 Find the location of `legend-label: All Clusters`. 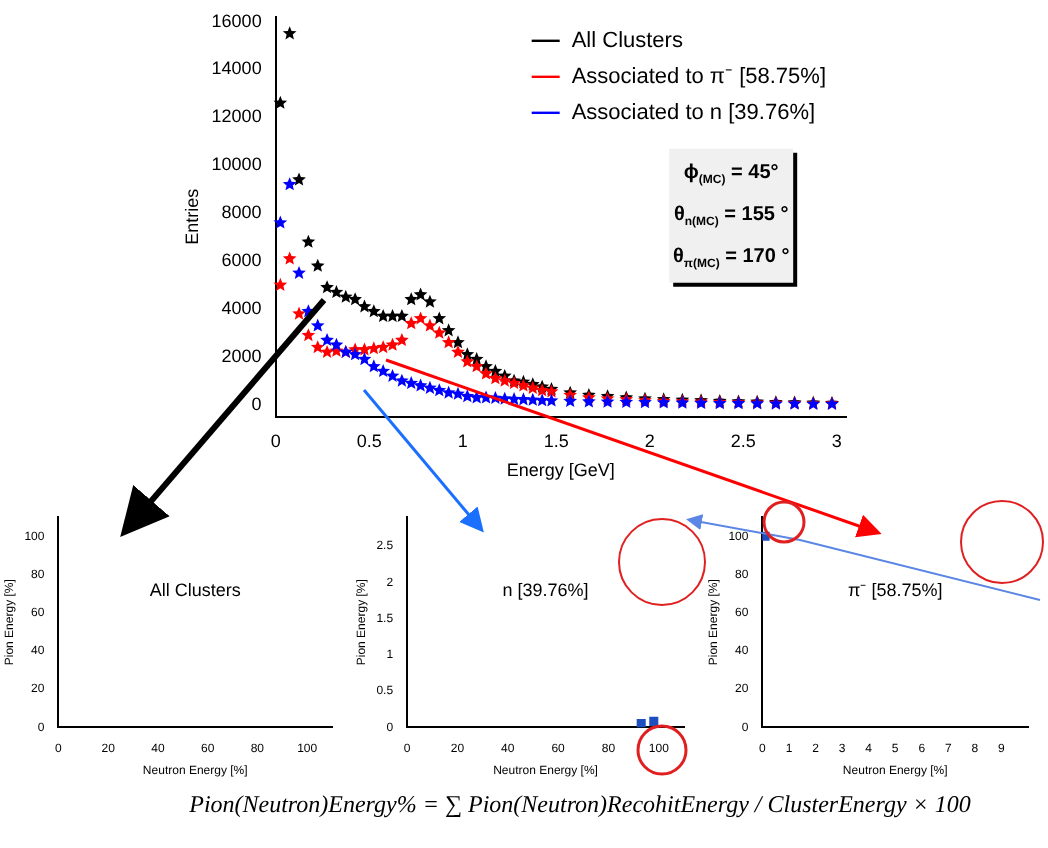

legend-label: All Clusters is located at coordinates (627, 40).